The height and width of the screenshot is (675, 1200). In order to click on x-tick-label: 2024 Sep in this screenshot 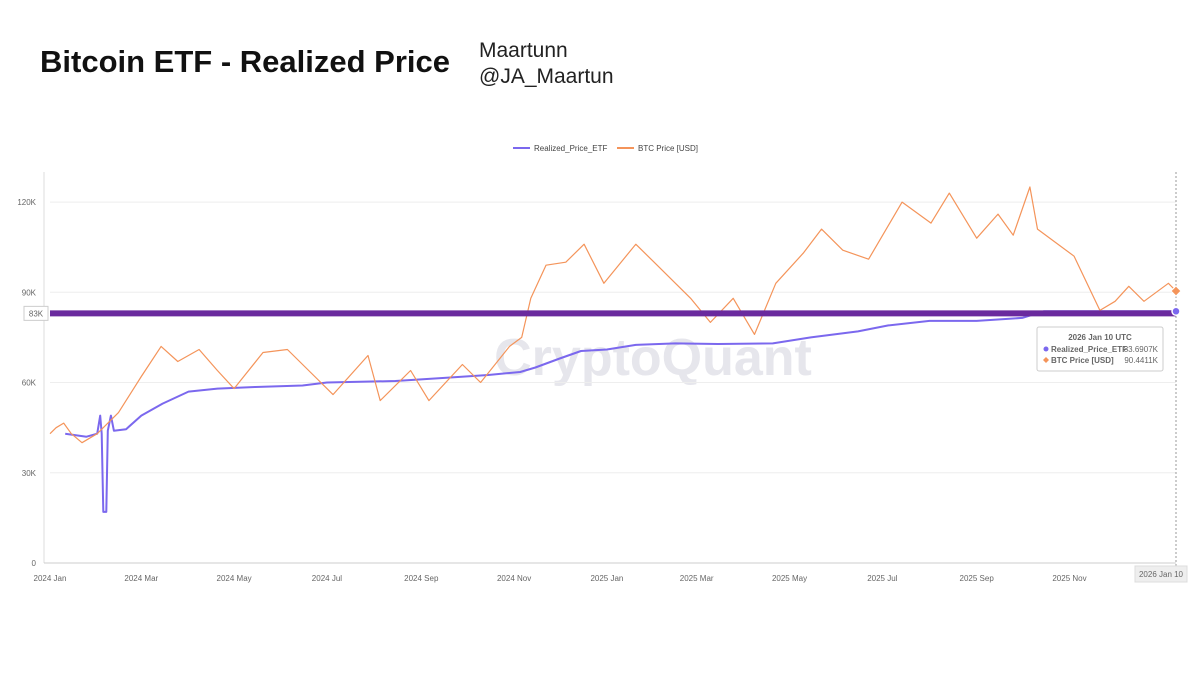, I will do `click(421, 578)`.